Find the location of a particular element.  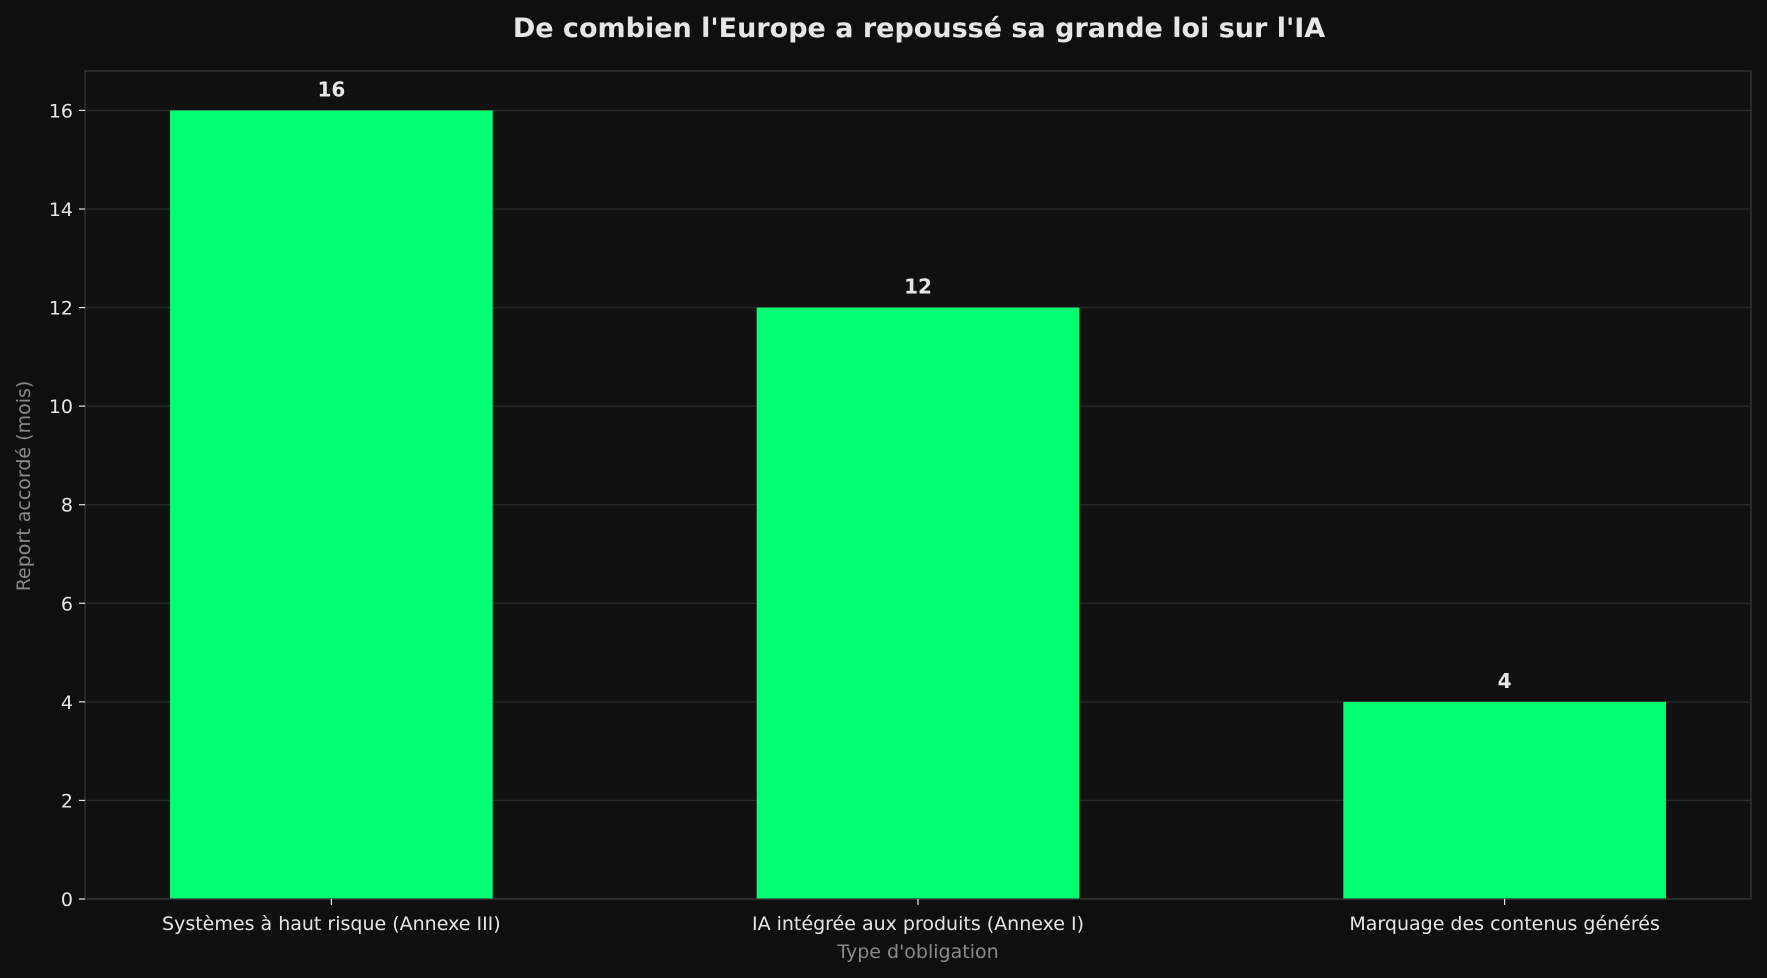

bar-value-label: 16 is located at coordinates (331, 89).